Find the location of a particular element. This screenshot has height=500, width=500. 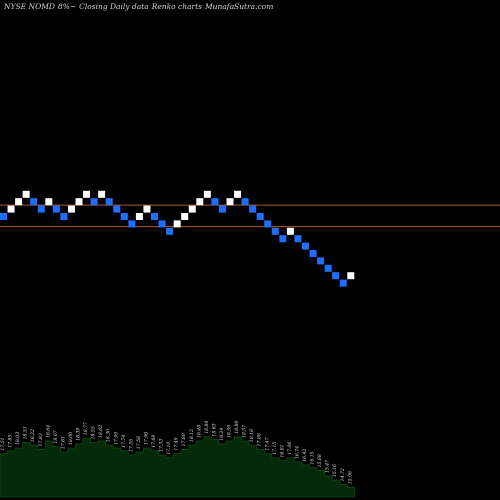

volume-label-3: 18.51 is located at coordinates (26, 432).